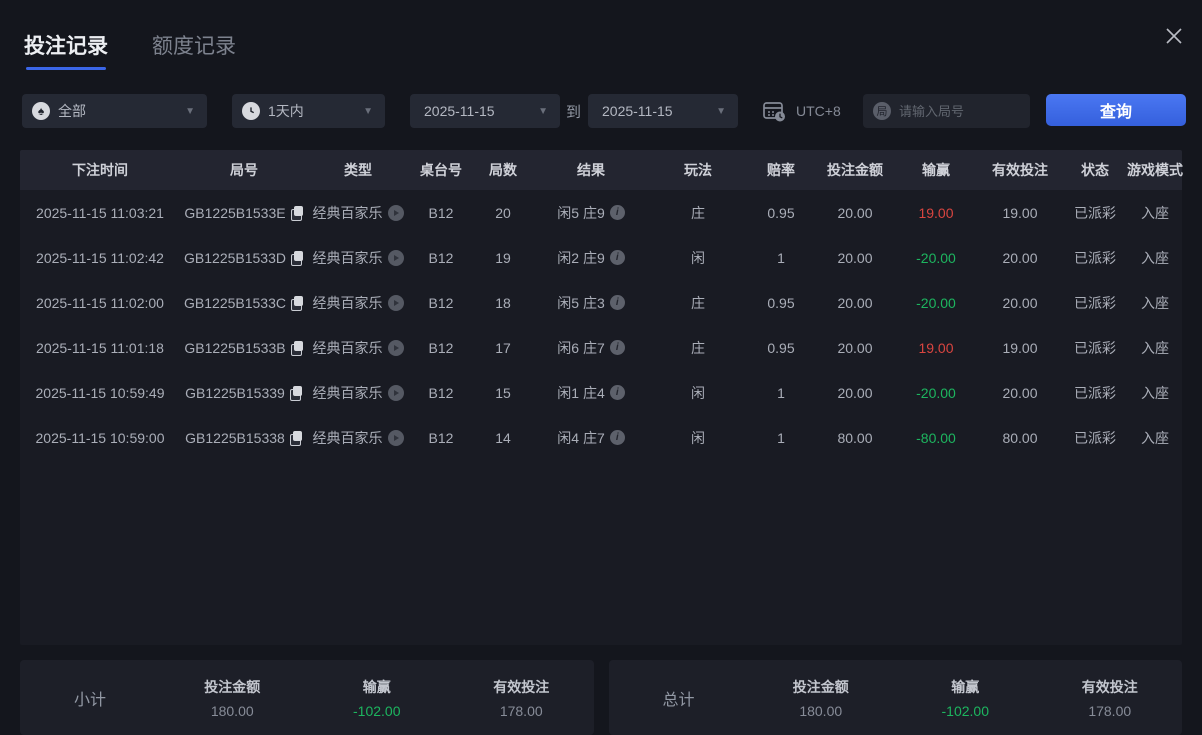 Image resolution: width=1202 pixels, height=735 pixels. Describe the element at coordinates (66, 50) in the screenshot. I see `tab-bet-records: 投注记录` at that location.